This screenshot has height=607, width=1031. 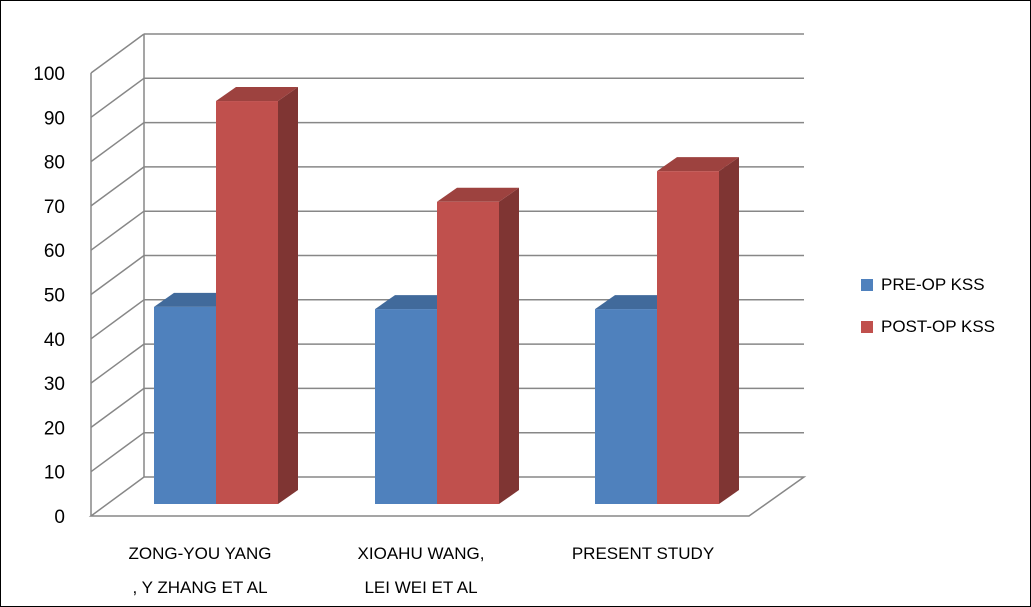 What do you see at coordinates (54, 207) in the screenshot?
I see `y-tick-label: 70` at bounding box center [54, 207].